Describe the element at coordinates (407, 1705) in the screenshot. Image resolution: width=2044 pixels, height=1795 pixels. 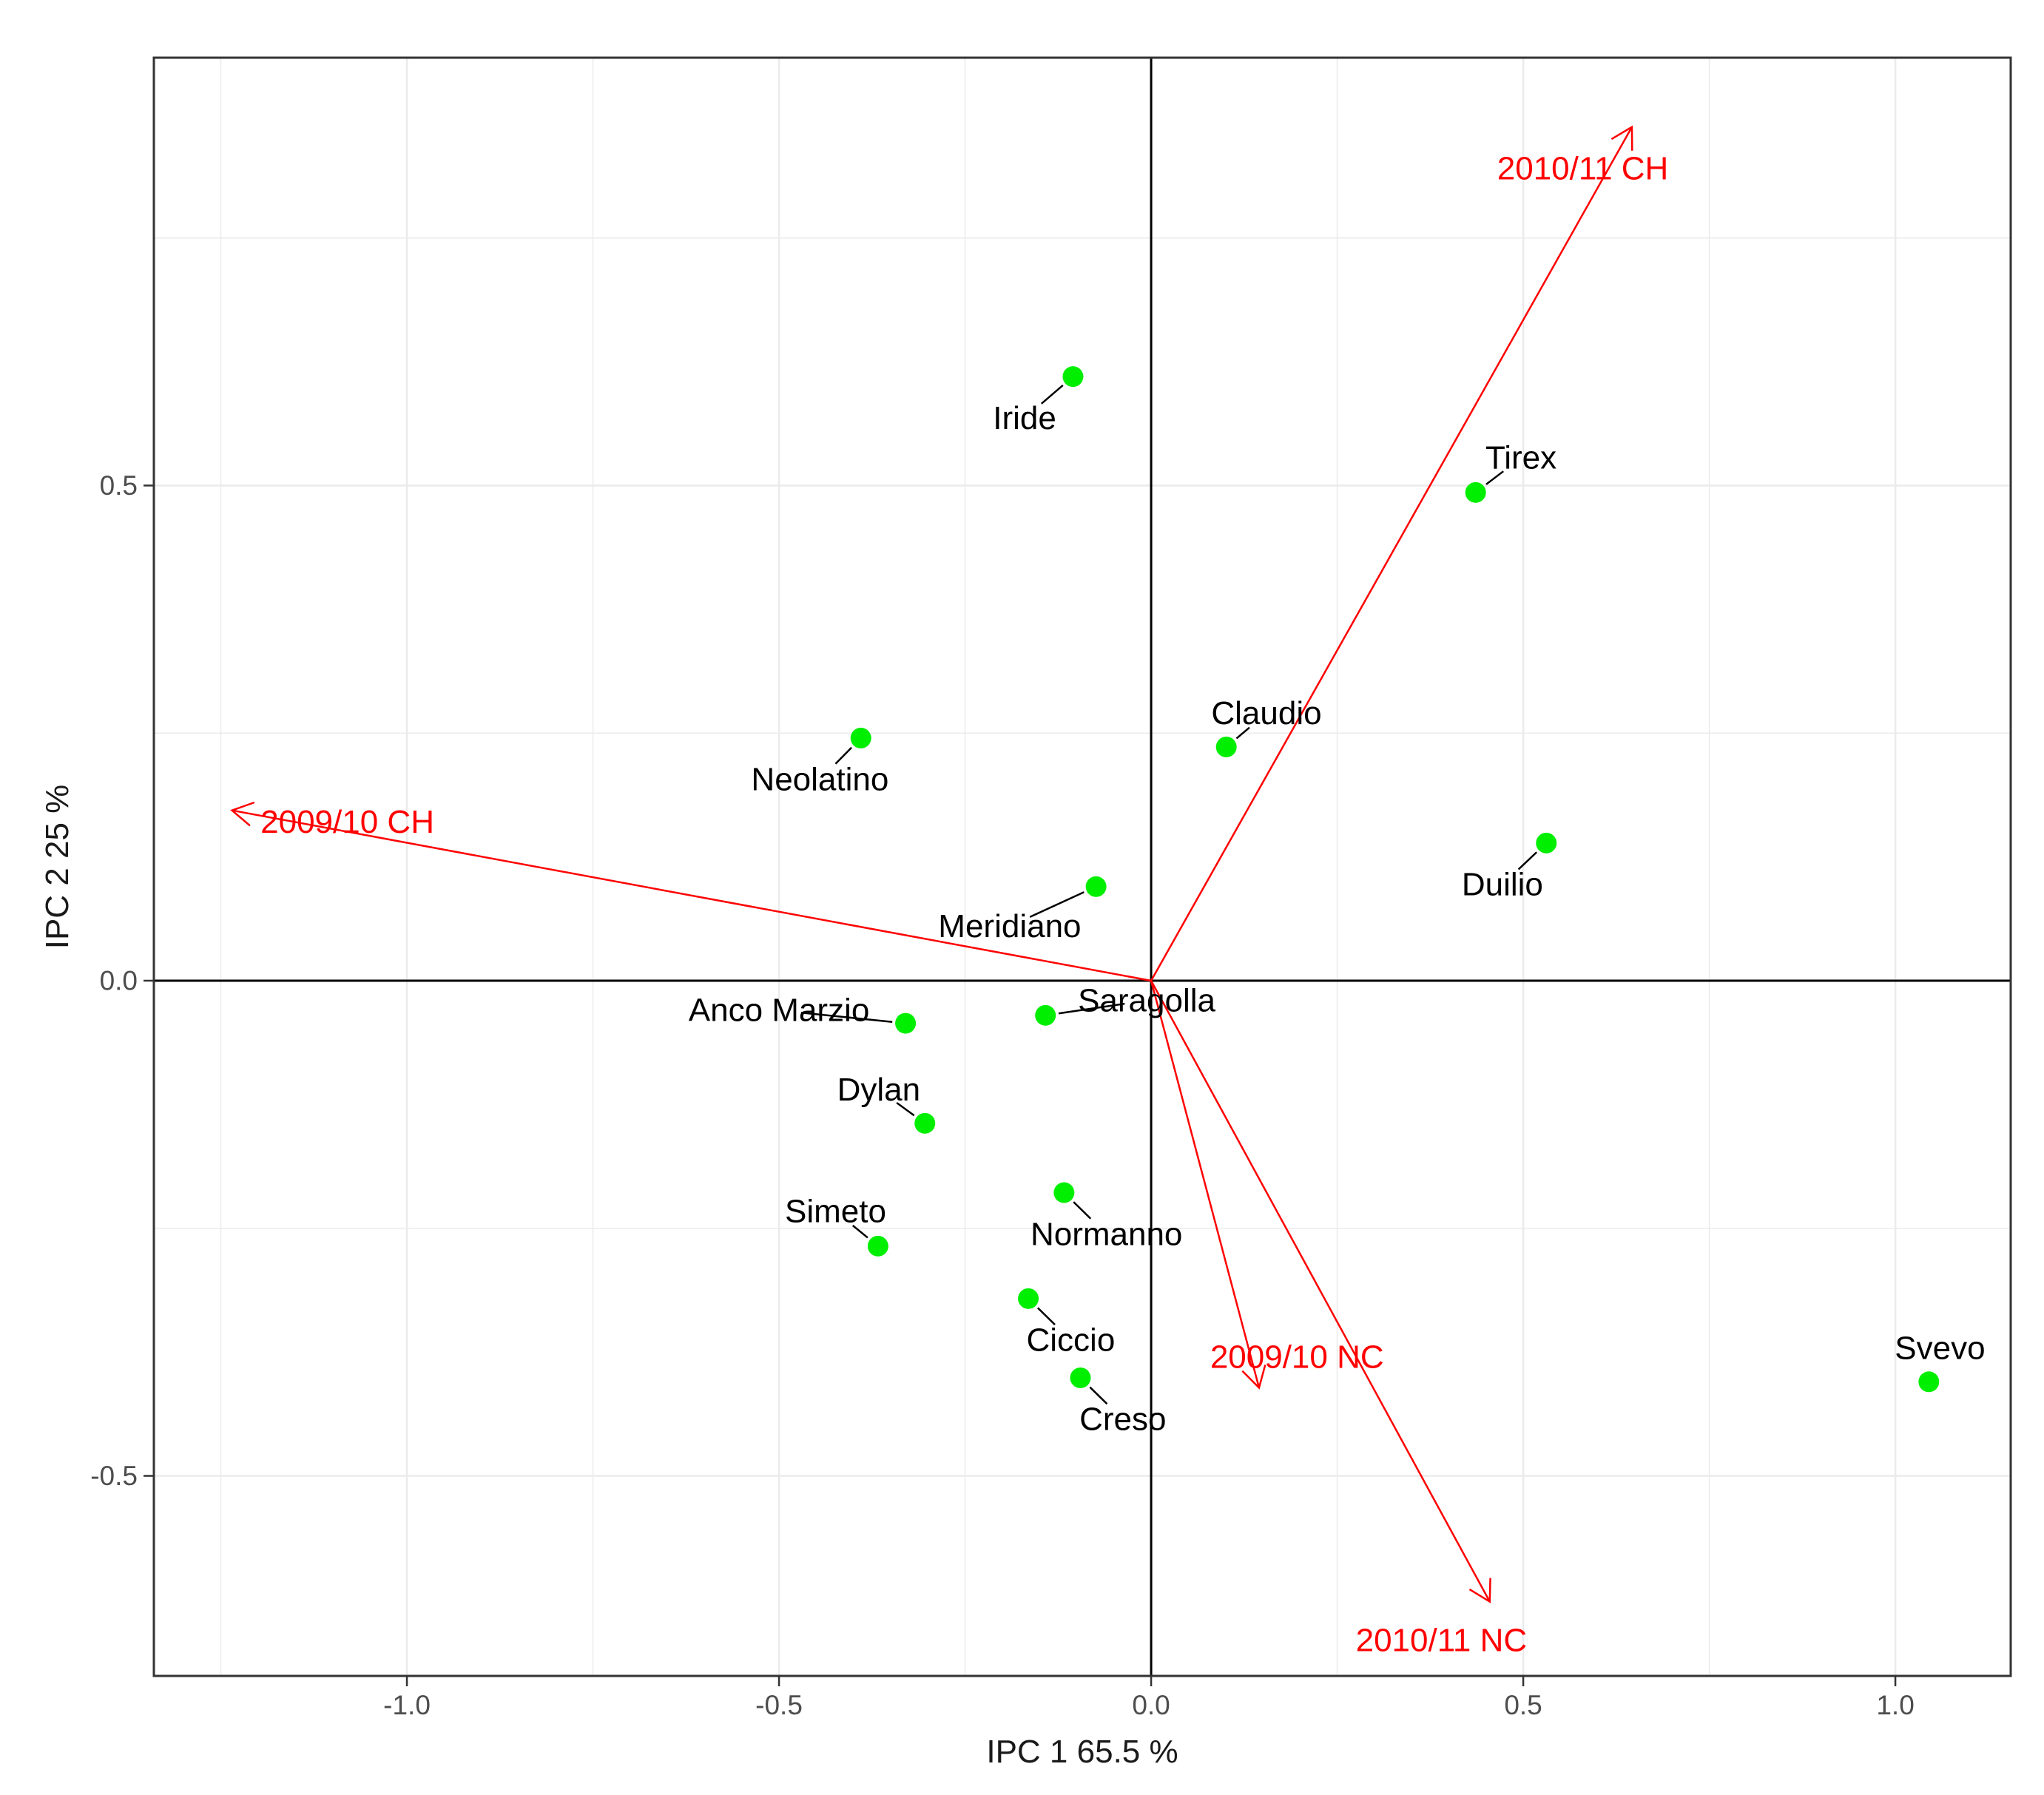
I see `x-tick-label: -1.0` at that location.